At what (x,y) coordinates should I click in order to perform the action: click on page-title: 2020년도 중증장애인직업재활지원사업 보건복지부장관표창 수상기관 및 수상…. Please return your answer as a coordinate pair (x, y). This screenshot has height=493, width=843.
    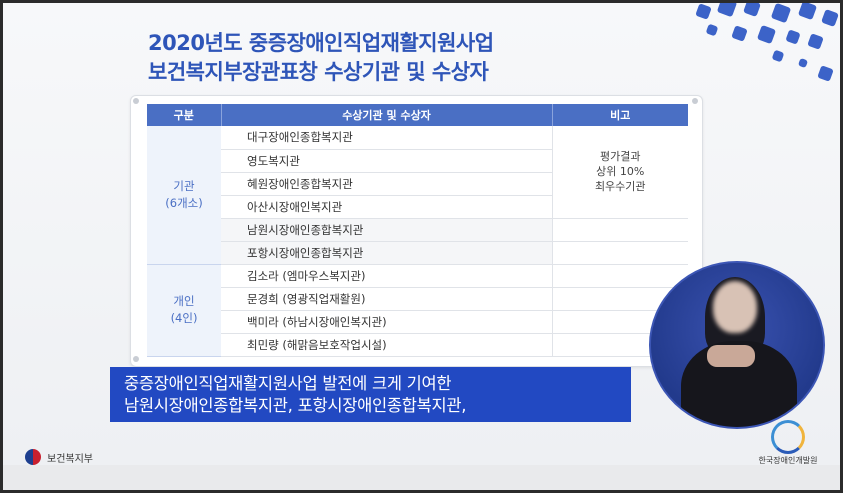
    Looking at the image, I should click on (388, 58).